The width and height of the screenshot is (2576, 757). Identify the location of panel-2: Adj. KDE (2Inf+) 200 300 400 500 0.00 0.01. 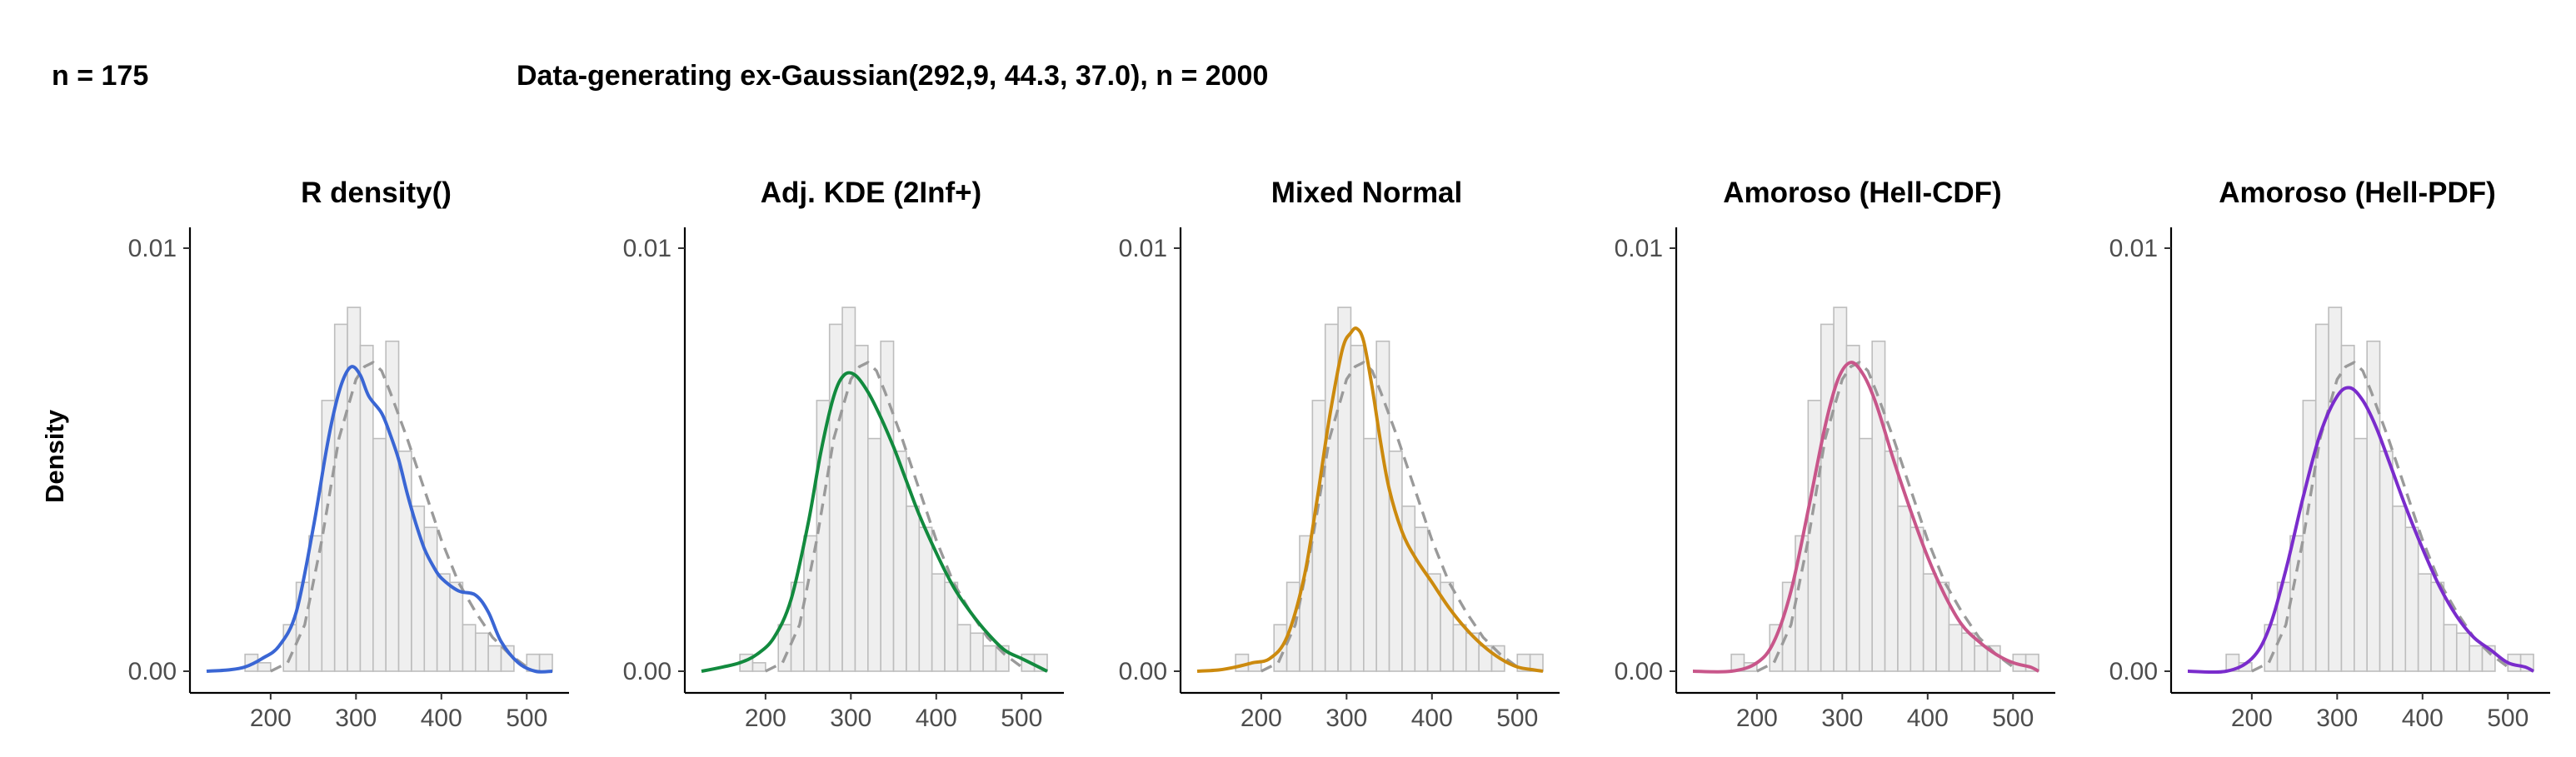
(843, 454).